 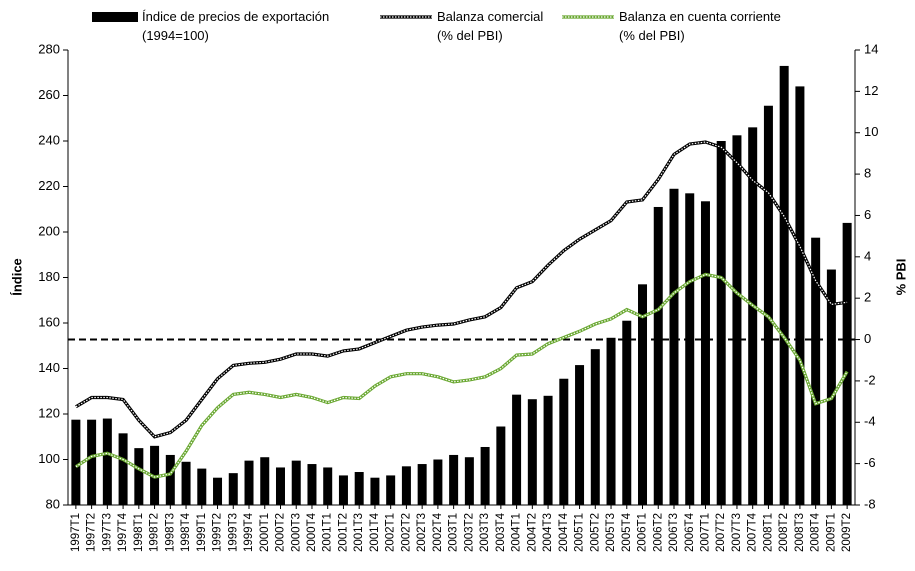 I want to click on x-tick-label: 2008T1, so click(x=768, y=532).